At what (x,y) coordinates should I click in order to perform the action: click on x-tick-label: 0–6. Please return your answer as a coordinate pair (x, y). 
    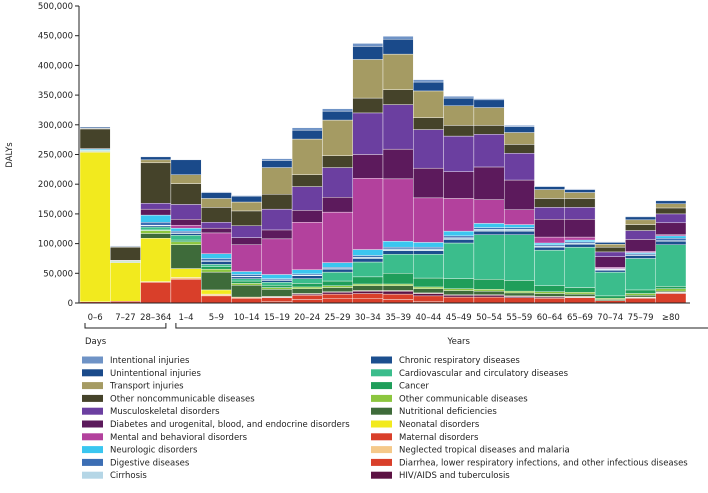
    Looking at the image, I should click on (95, 318).